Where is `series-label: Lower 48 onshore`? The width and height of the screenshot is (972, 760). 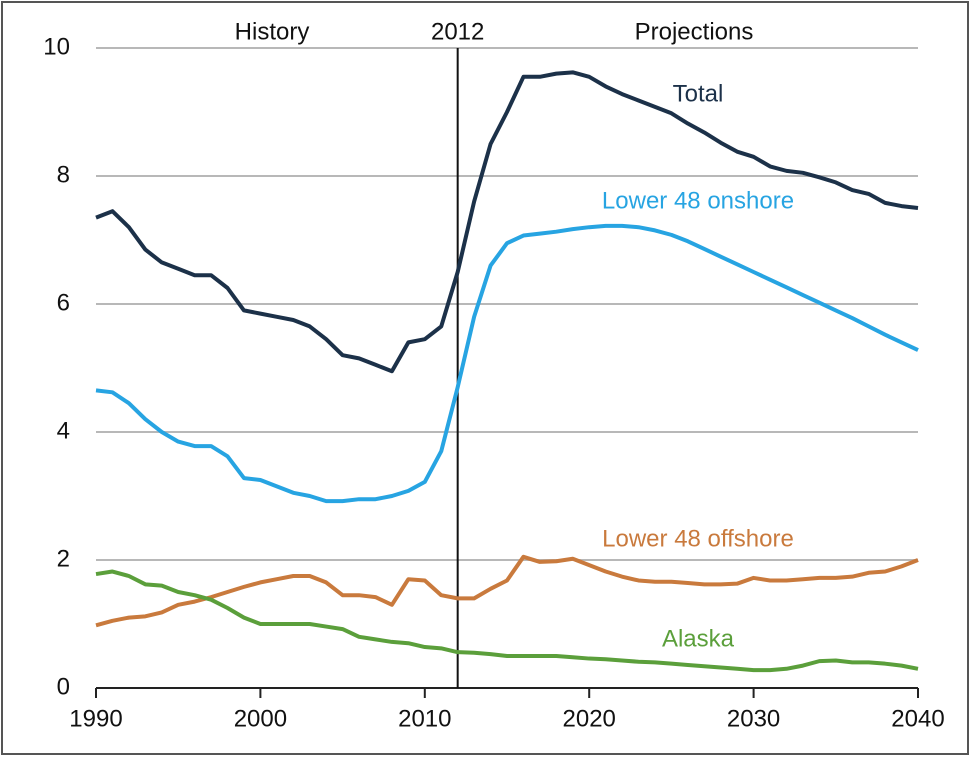 series-label: Lower 48 onshore is located at coordinates (698, 200).